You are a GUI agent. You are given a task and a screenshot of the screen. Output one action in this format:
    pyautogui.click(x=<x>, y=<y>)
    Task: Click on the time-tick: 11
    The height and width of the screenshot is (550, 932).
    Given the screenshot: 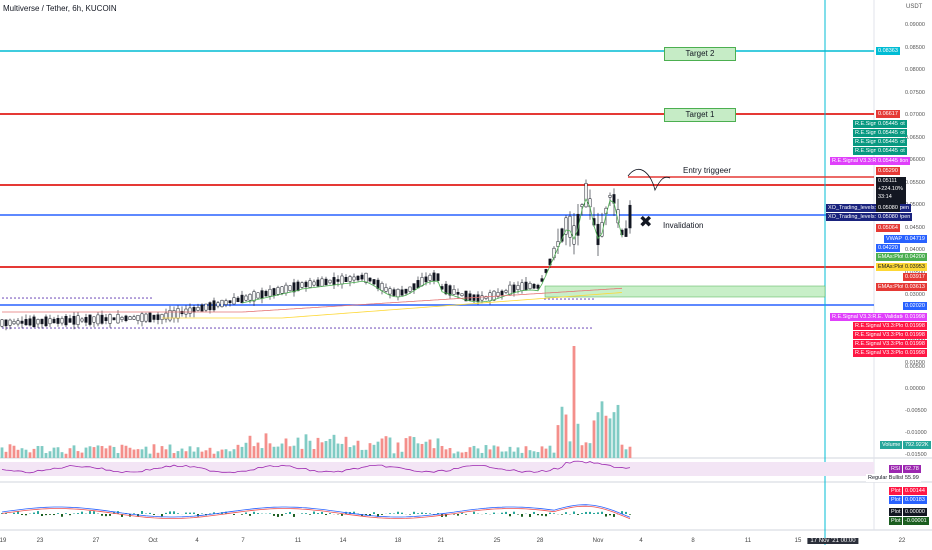 What is the action you would take?
    pyautogui.click(x=748, y=541)
    